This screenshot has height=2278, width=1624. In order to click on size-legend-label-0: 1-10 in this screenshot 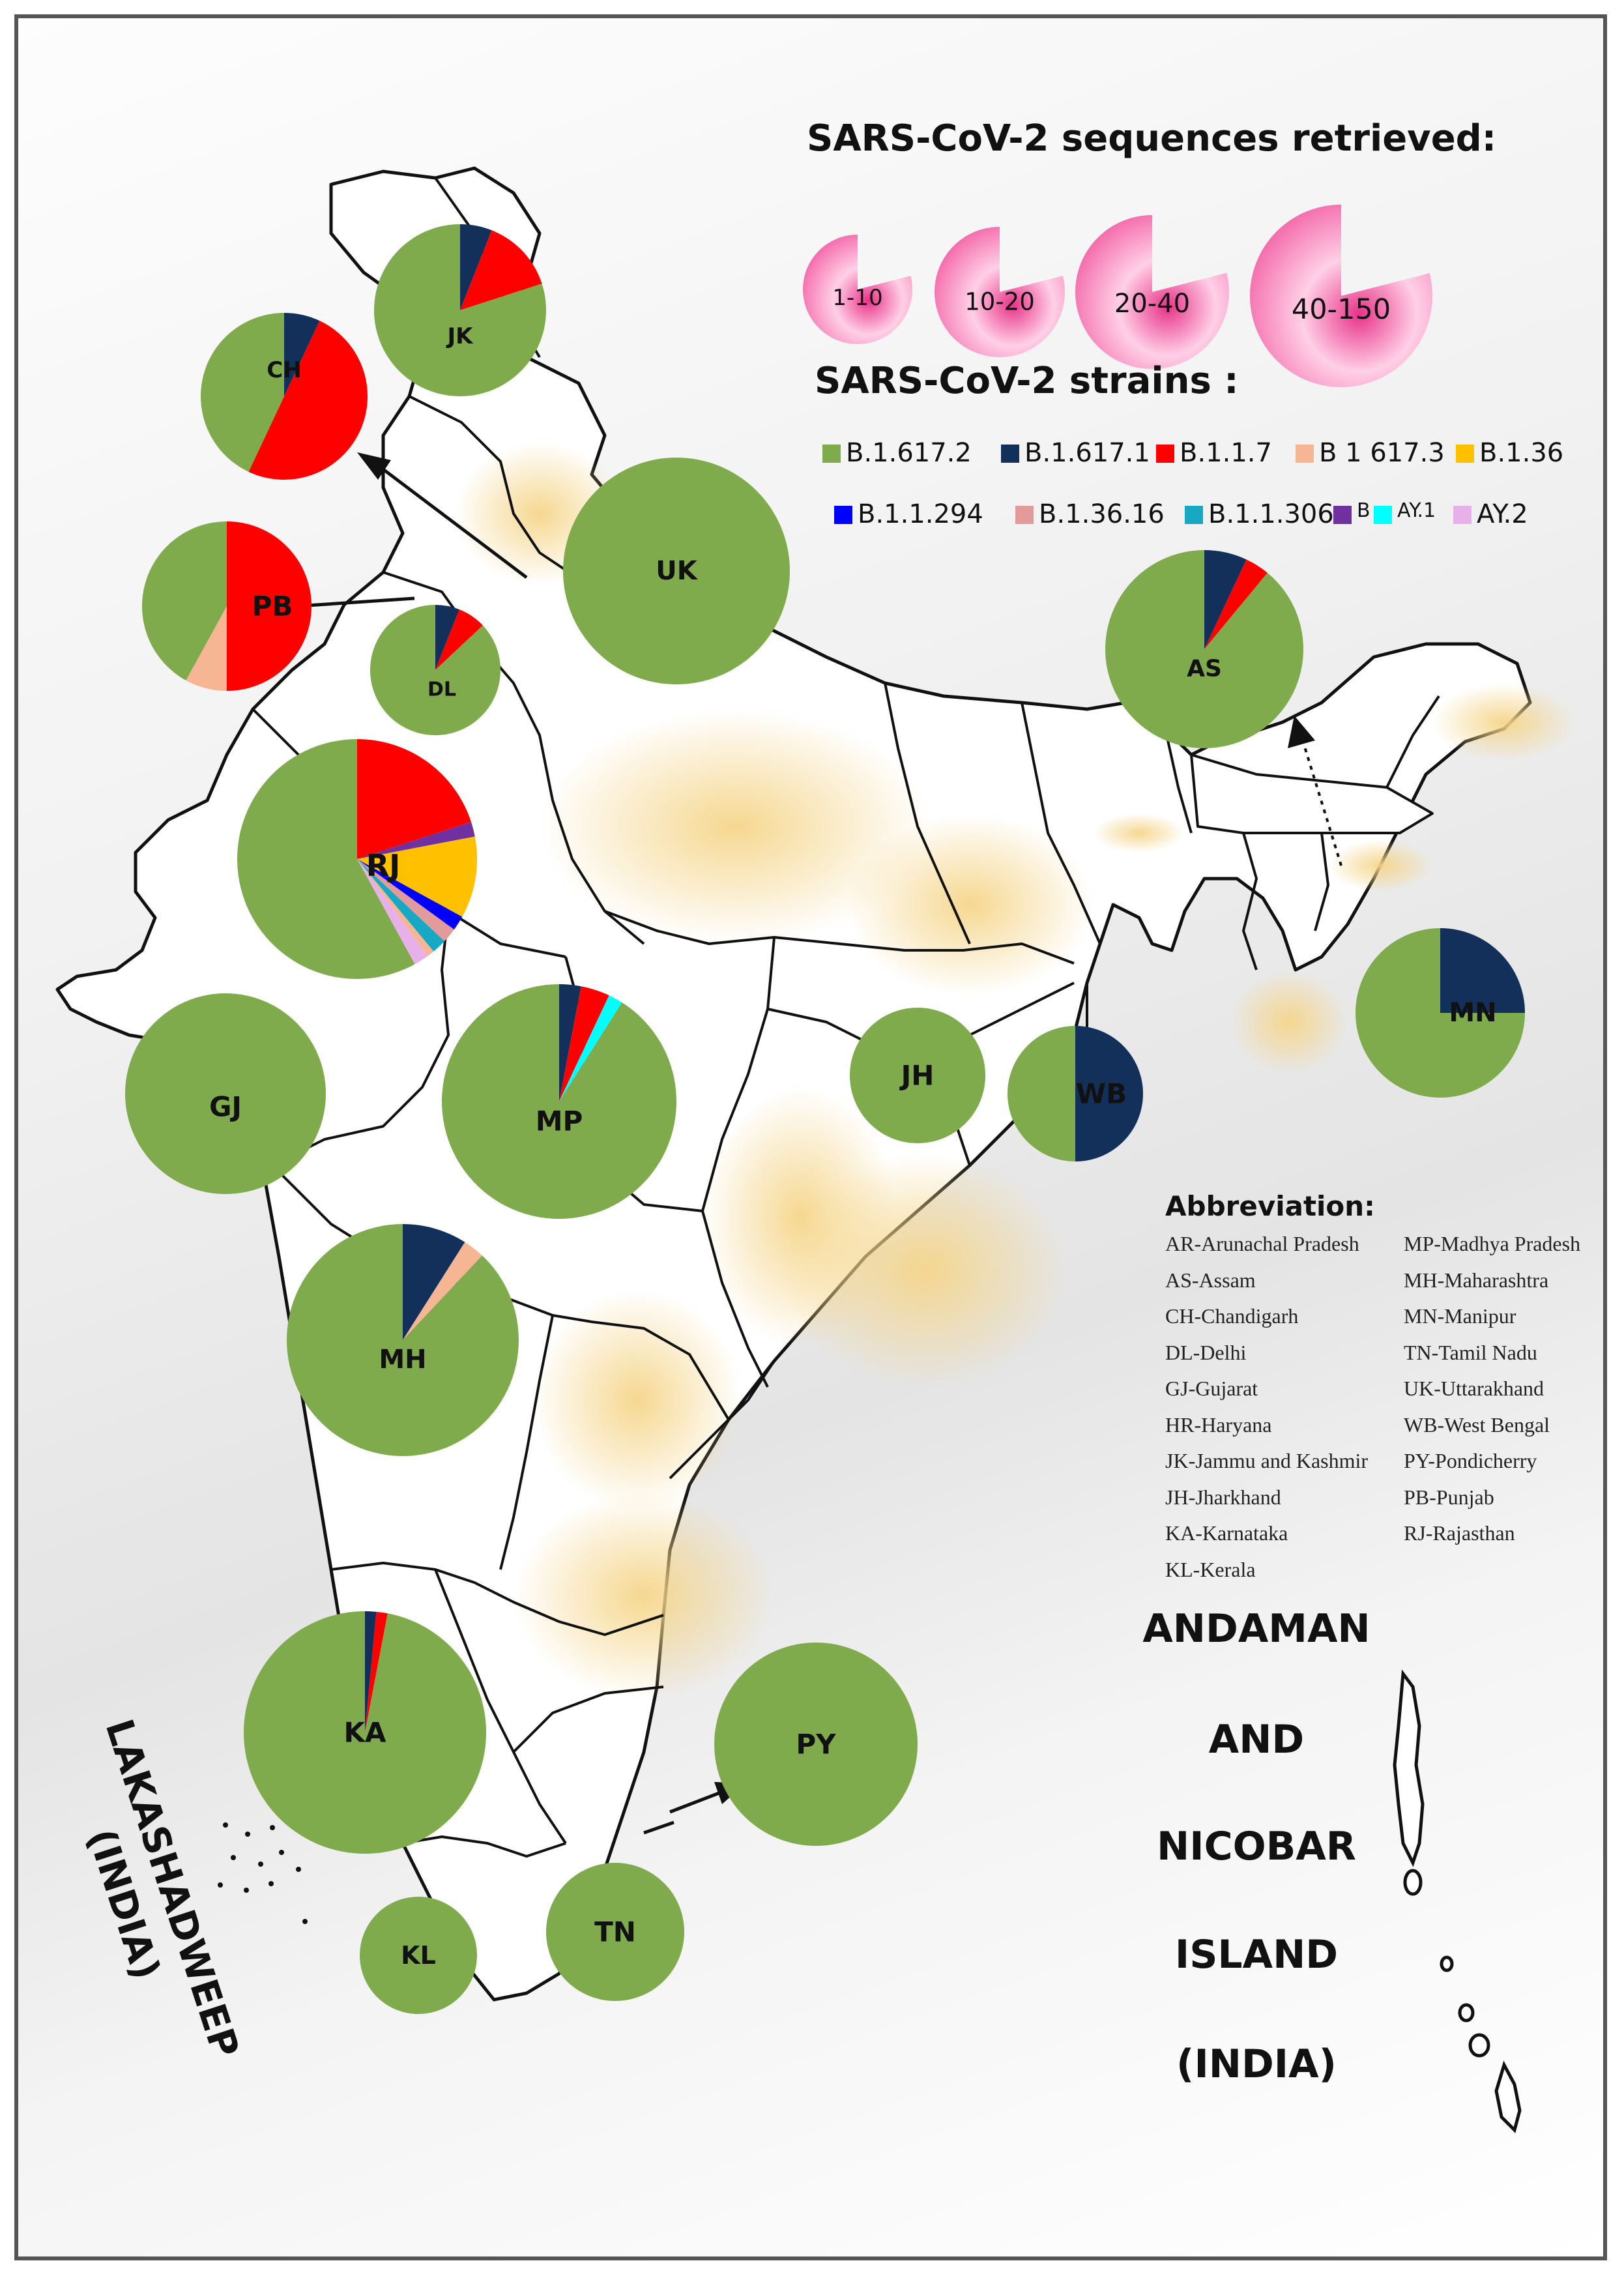, I will do `click(858, 297)`.